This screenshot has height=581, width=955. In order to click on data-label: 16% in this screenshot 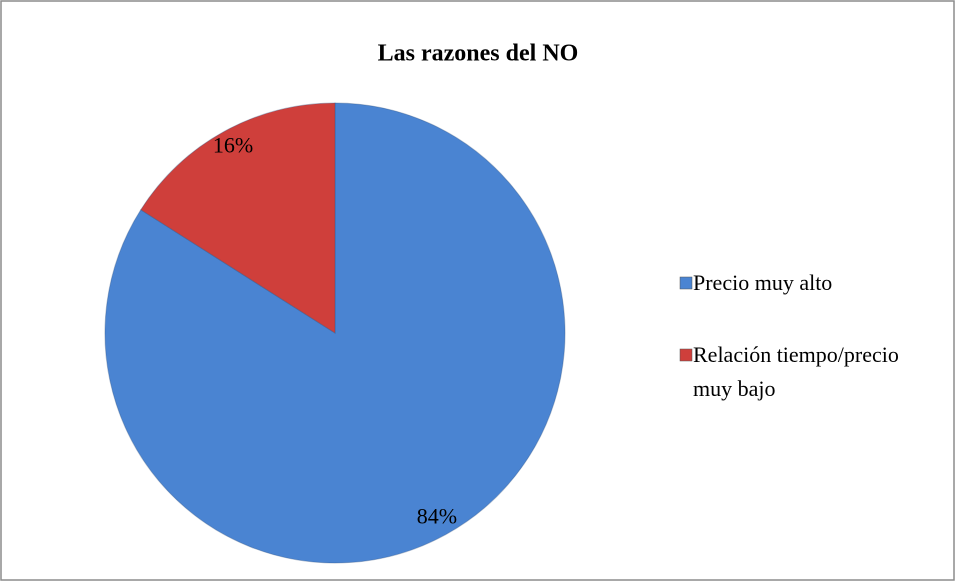, I will do `click(233, 145)`.